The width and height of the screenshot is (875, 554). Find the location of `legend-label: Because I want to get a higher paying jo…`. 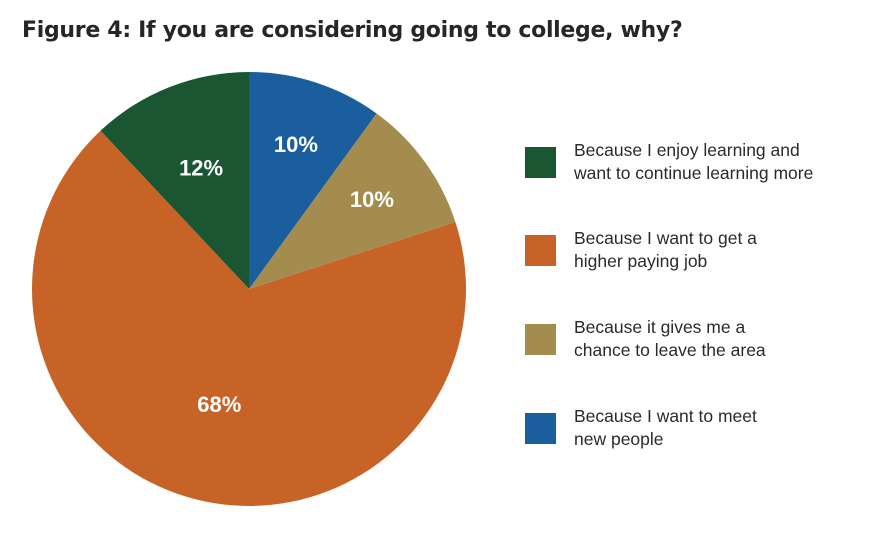

legend-label: Because I want to get a higher paying jo… is located at coordinates (665, 249).